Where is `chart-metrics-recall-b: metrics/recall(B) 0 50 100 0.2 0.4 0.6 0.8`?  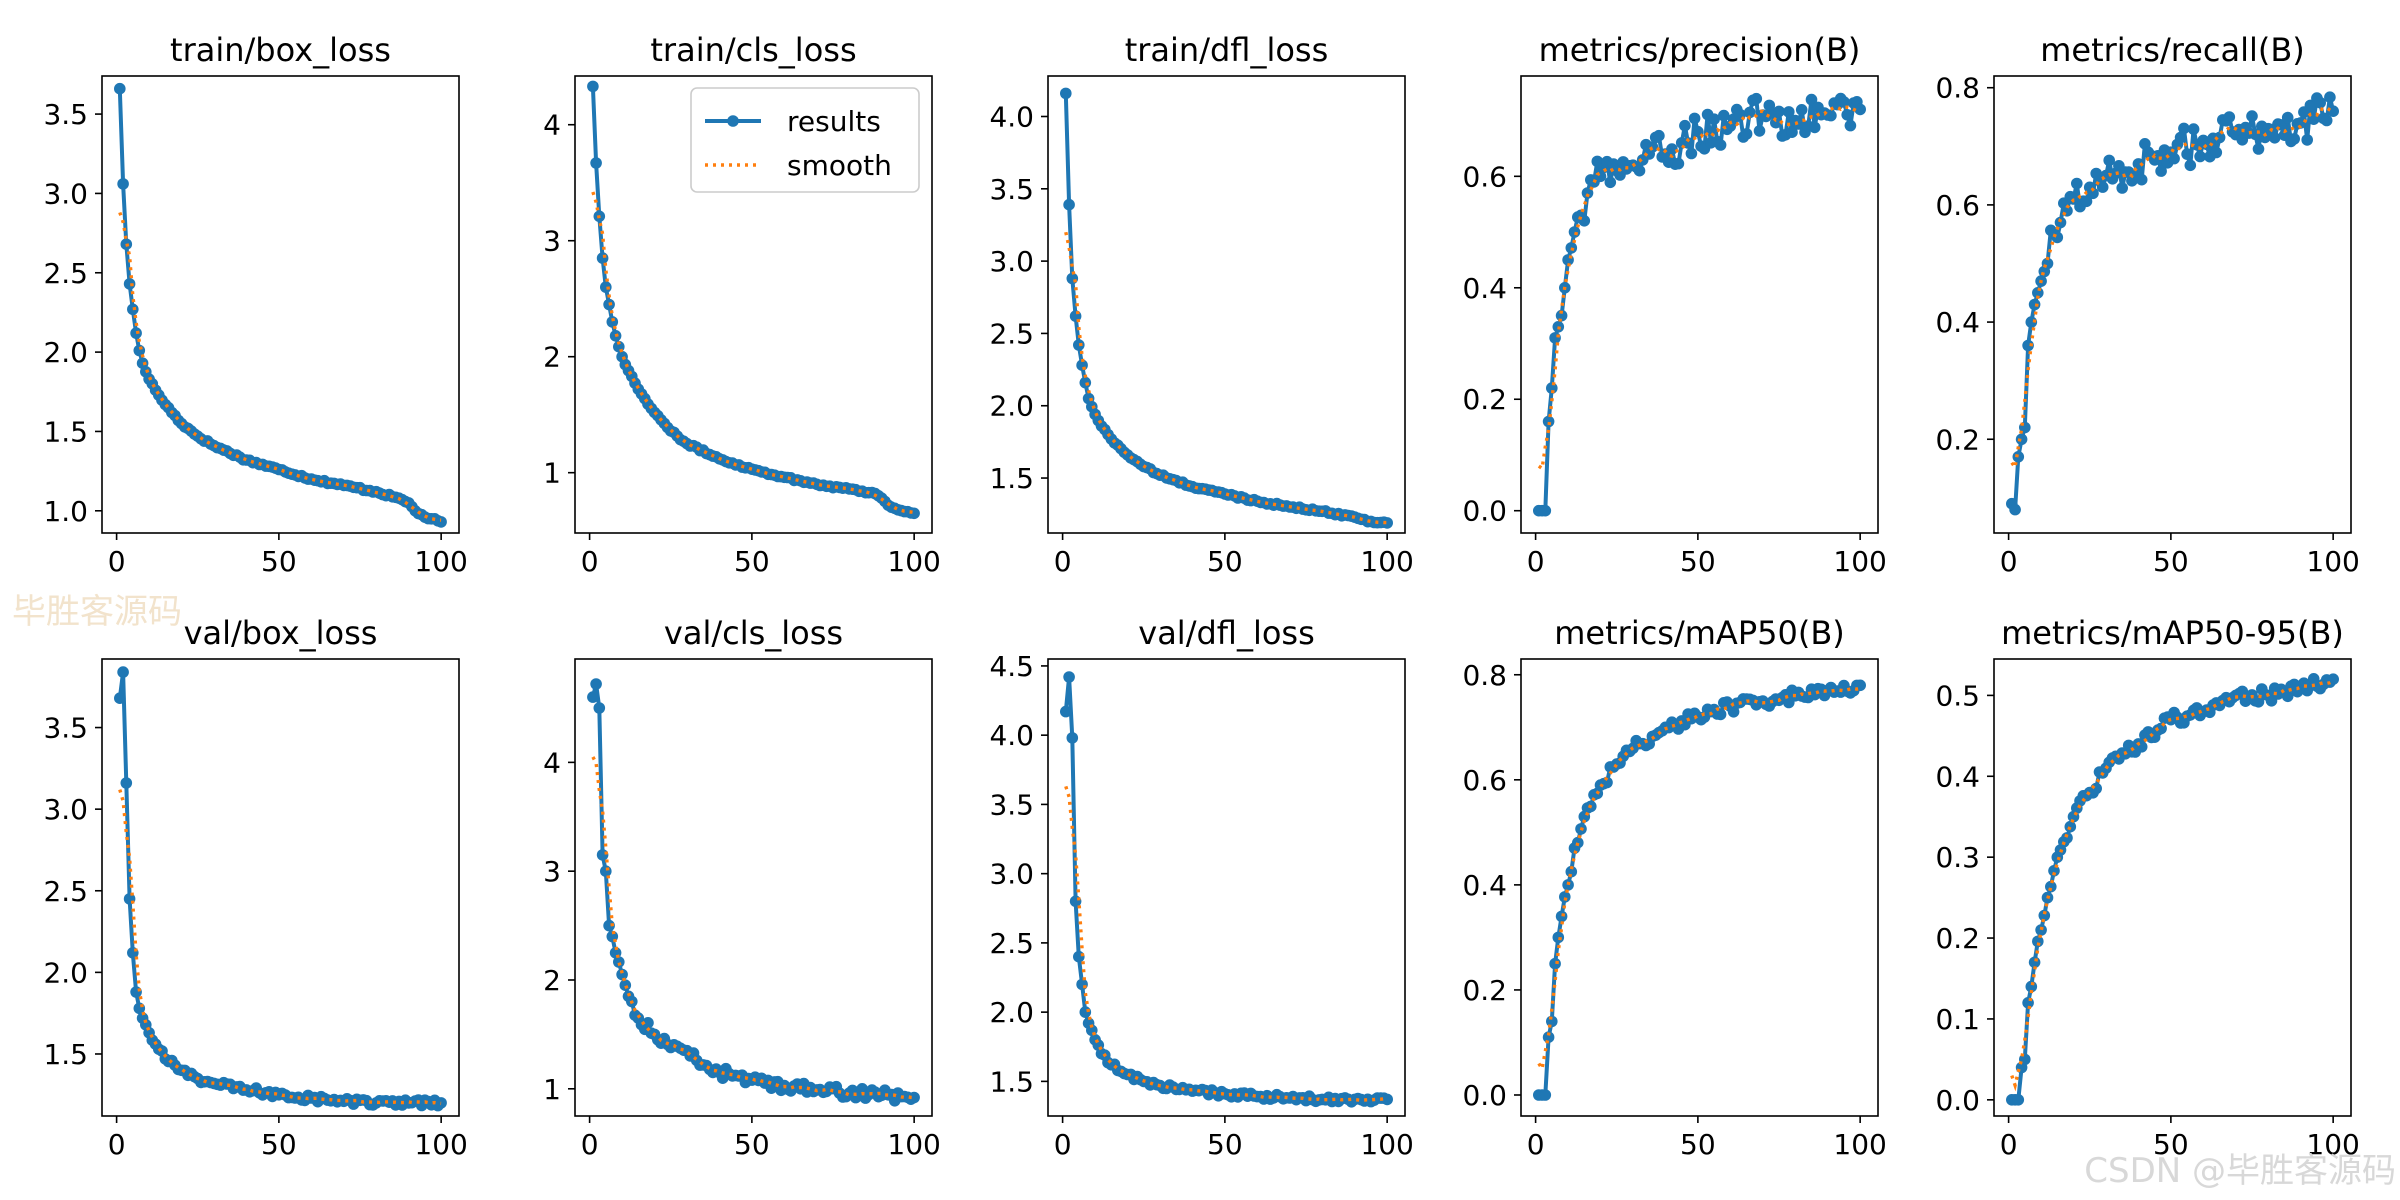
chart-metrics-recall-b: metrics/recall(B) 0 50 100 0.2 0.4 0.6 0.8 is located at coordinates (2147, 304).